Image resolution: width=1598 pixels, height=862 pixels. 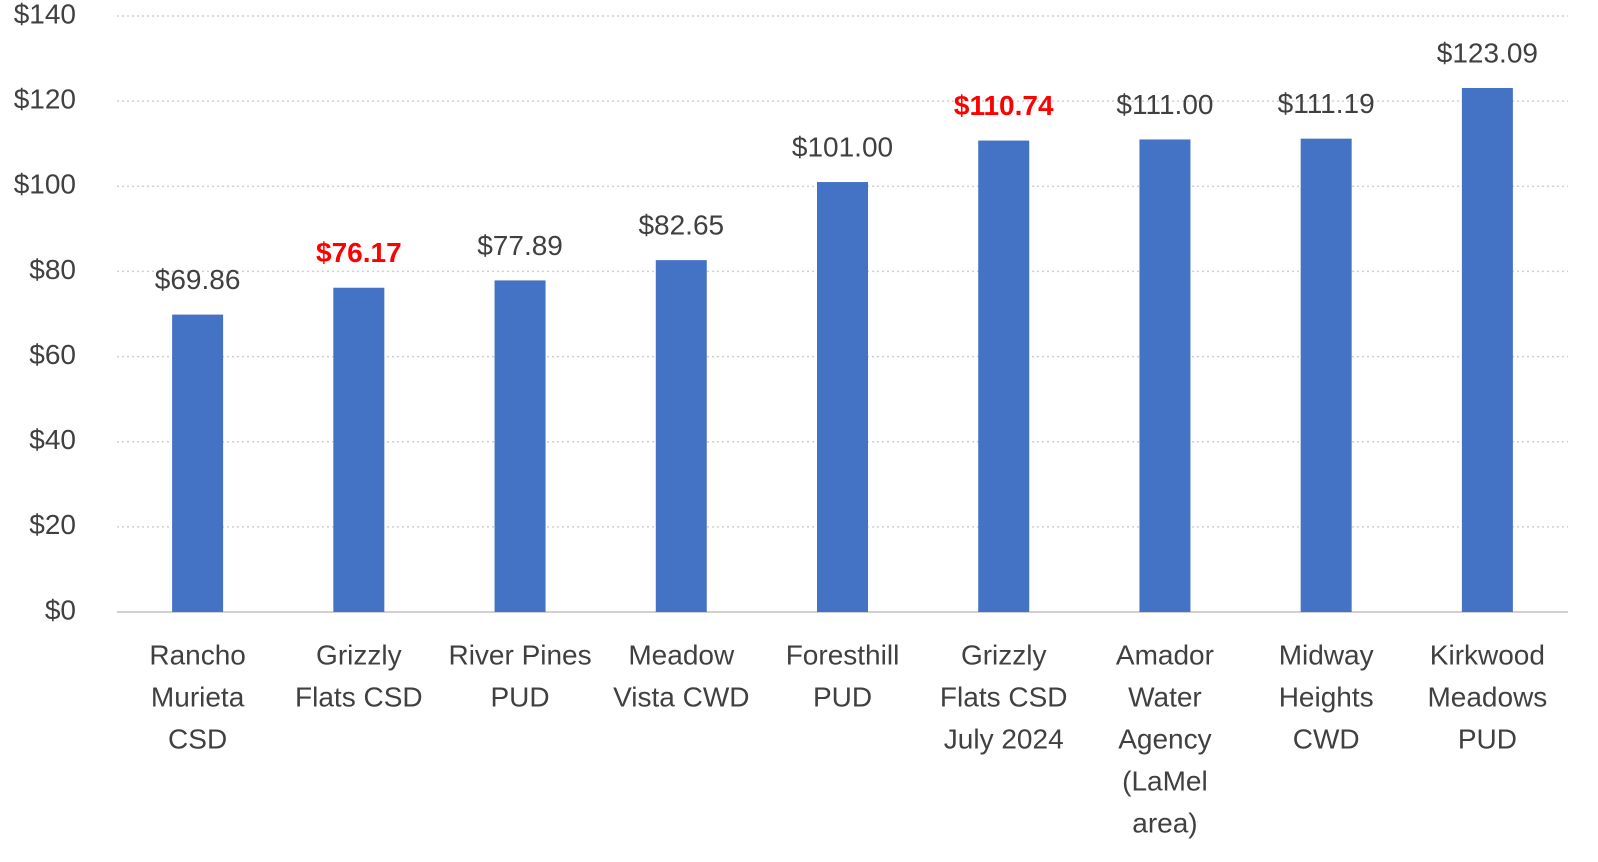 What do you see at coordinates (45, 14) in the screenshot?
I see `y-tick-label: $140` at bounding box center [45, 14].